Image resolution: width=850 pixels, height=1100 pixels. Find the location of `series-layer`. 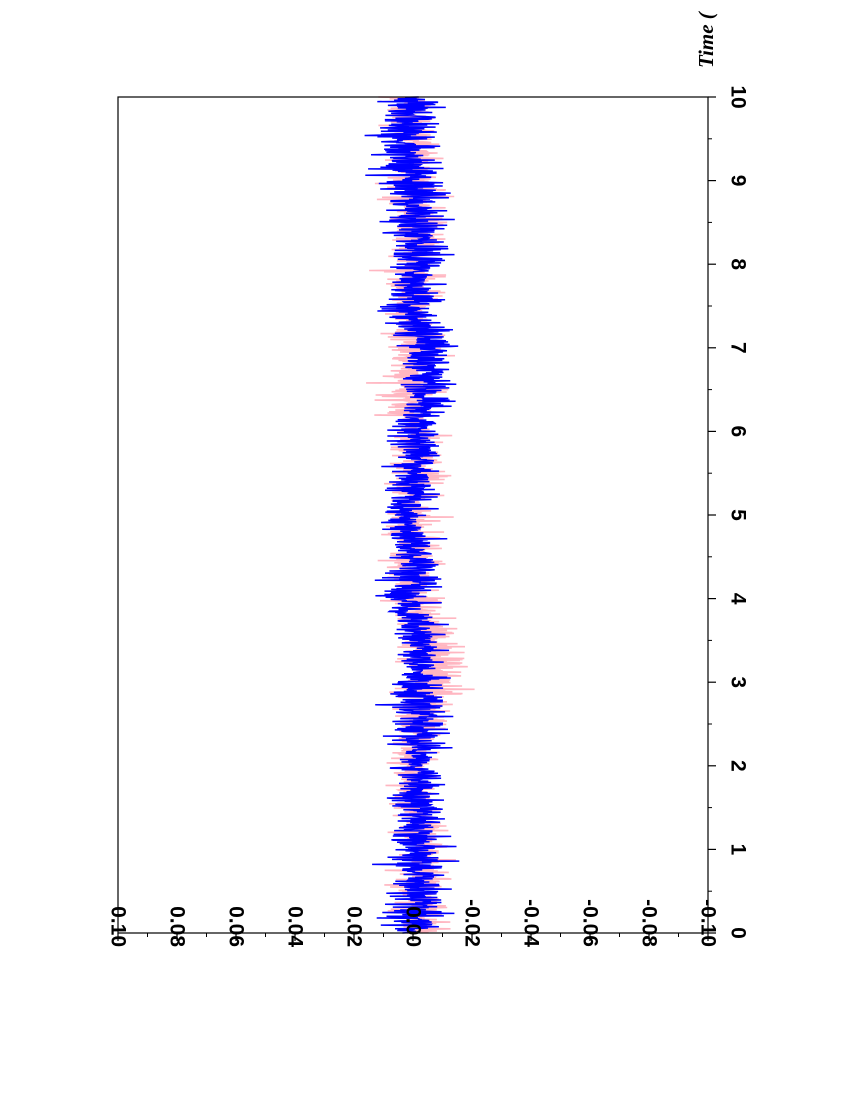

series-layer is located at coordinates (419, 515).